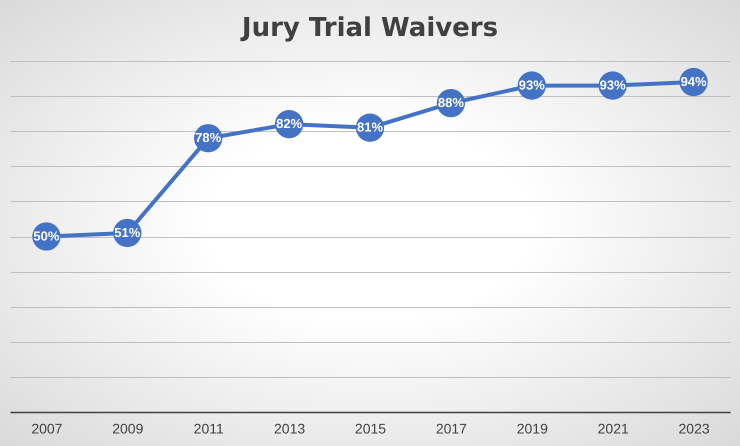 The height and width of the screenshot is (446, 740). Describe the element at coordinates (694, 428) in the screenshot. I see `x-tick-label: 2023` at that location.